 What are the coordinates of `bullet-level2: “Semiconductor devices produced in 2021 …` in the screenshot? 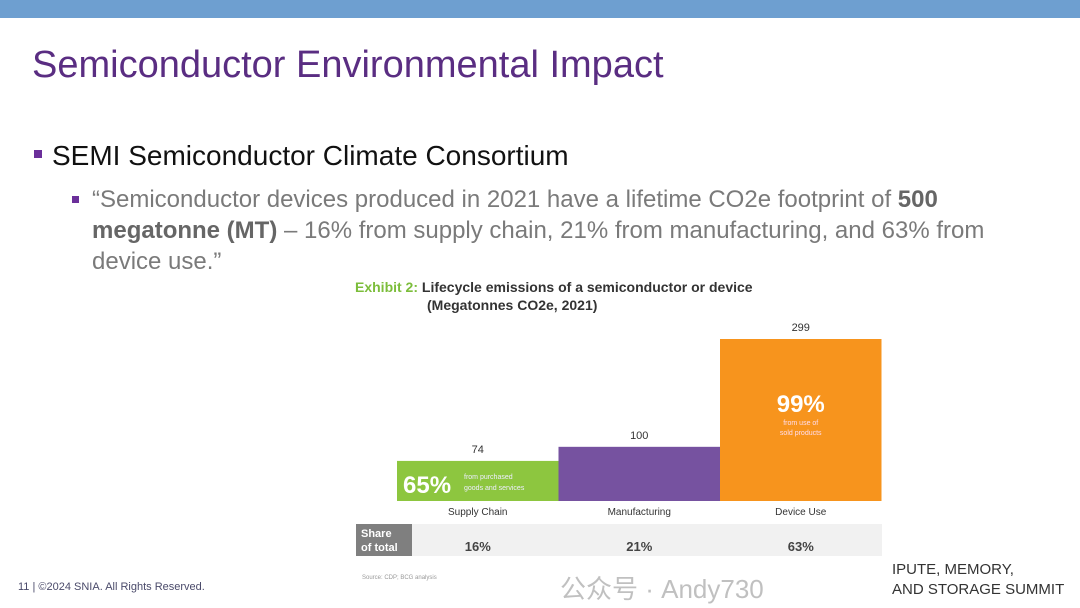 It's located at (562, 230).